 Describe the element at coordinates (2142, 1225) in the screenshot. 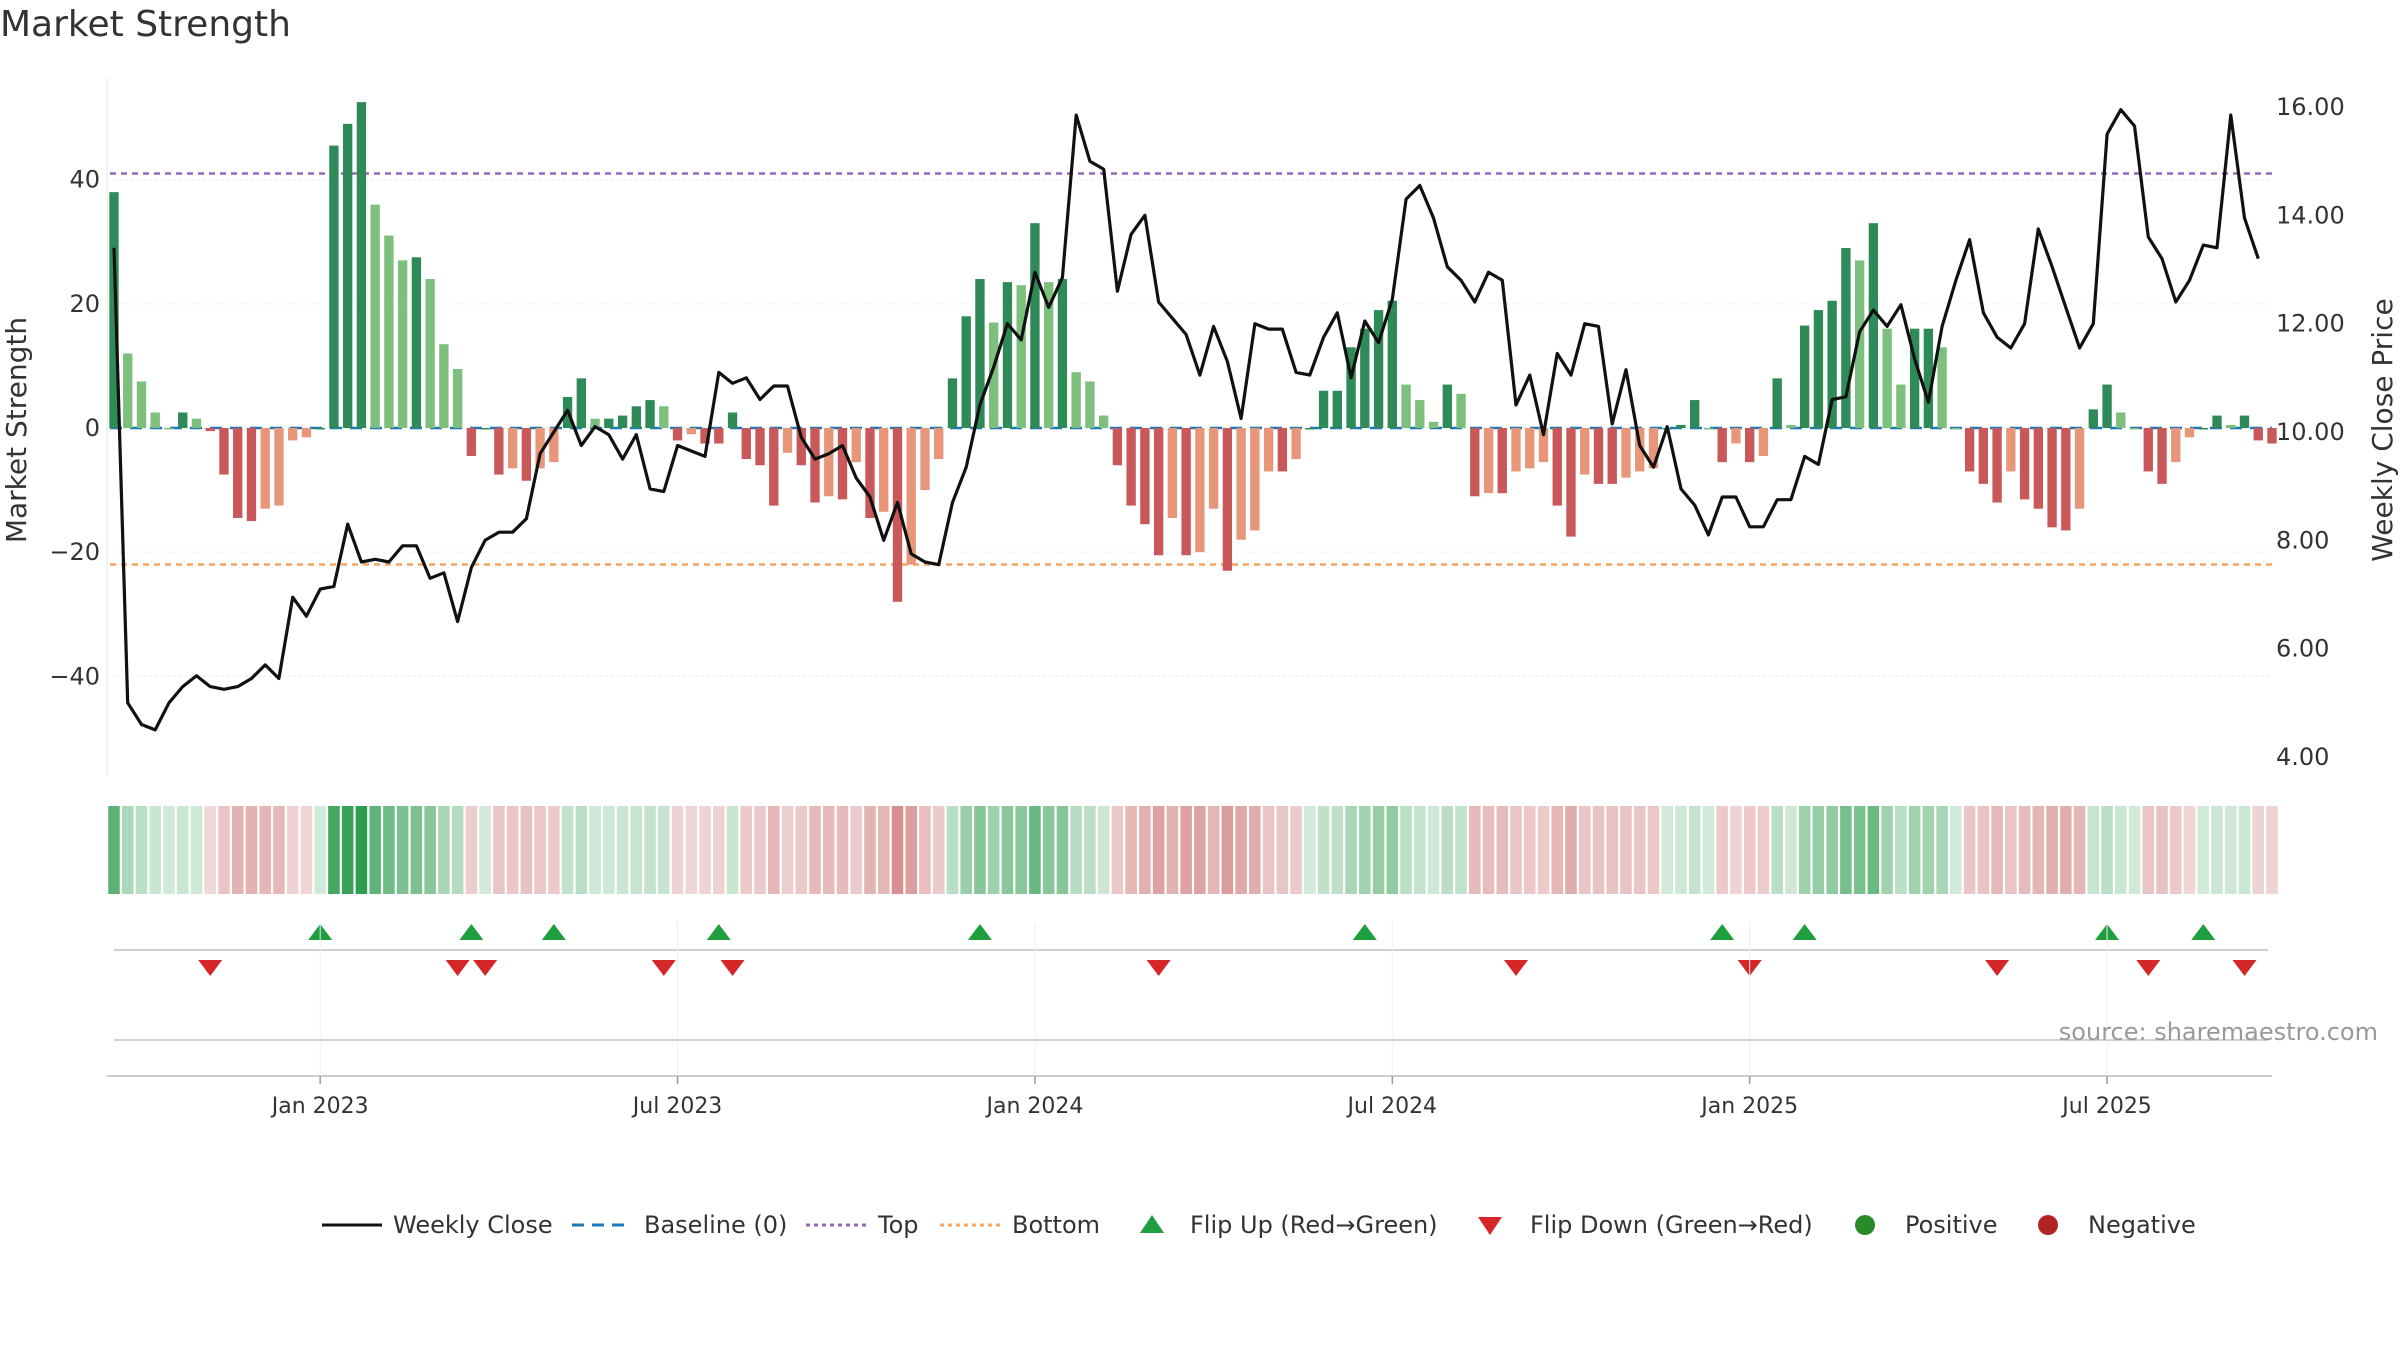

I see `legend-label: Negative` at that location.